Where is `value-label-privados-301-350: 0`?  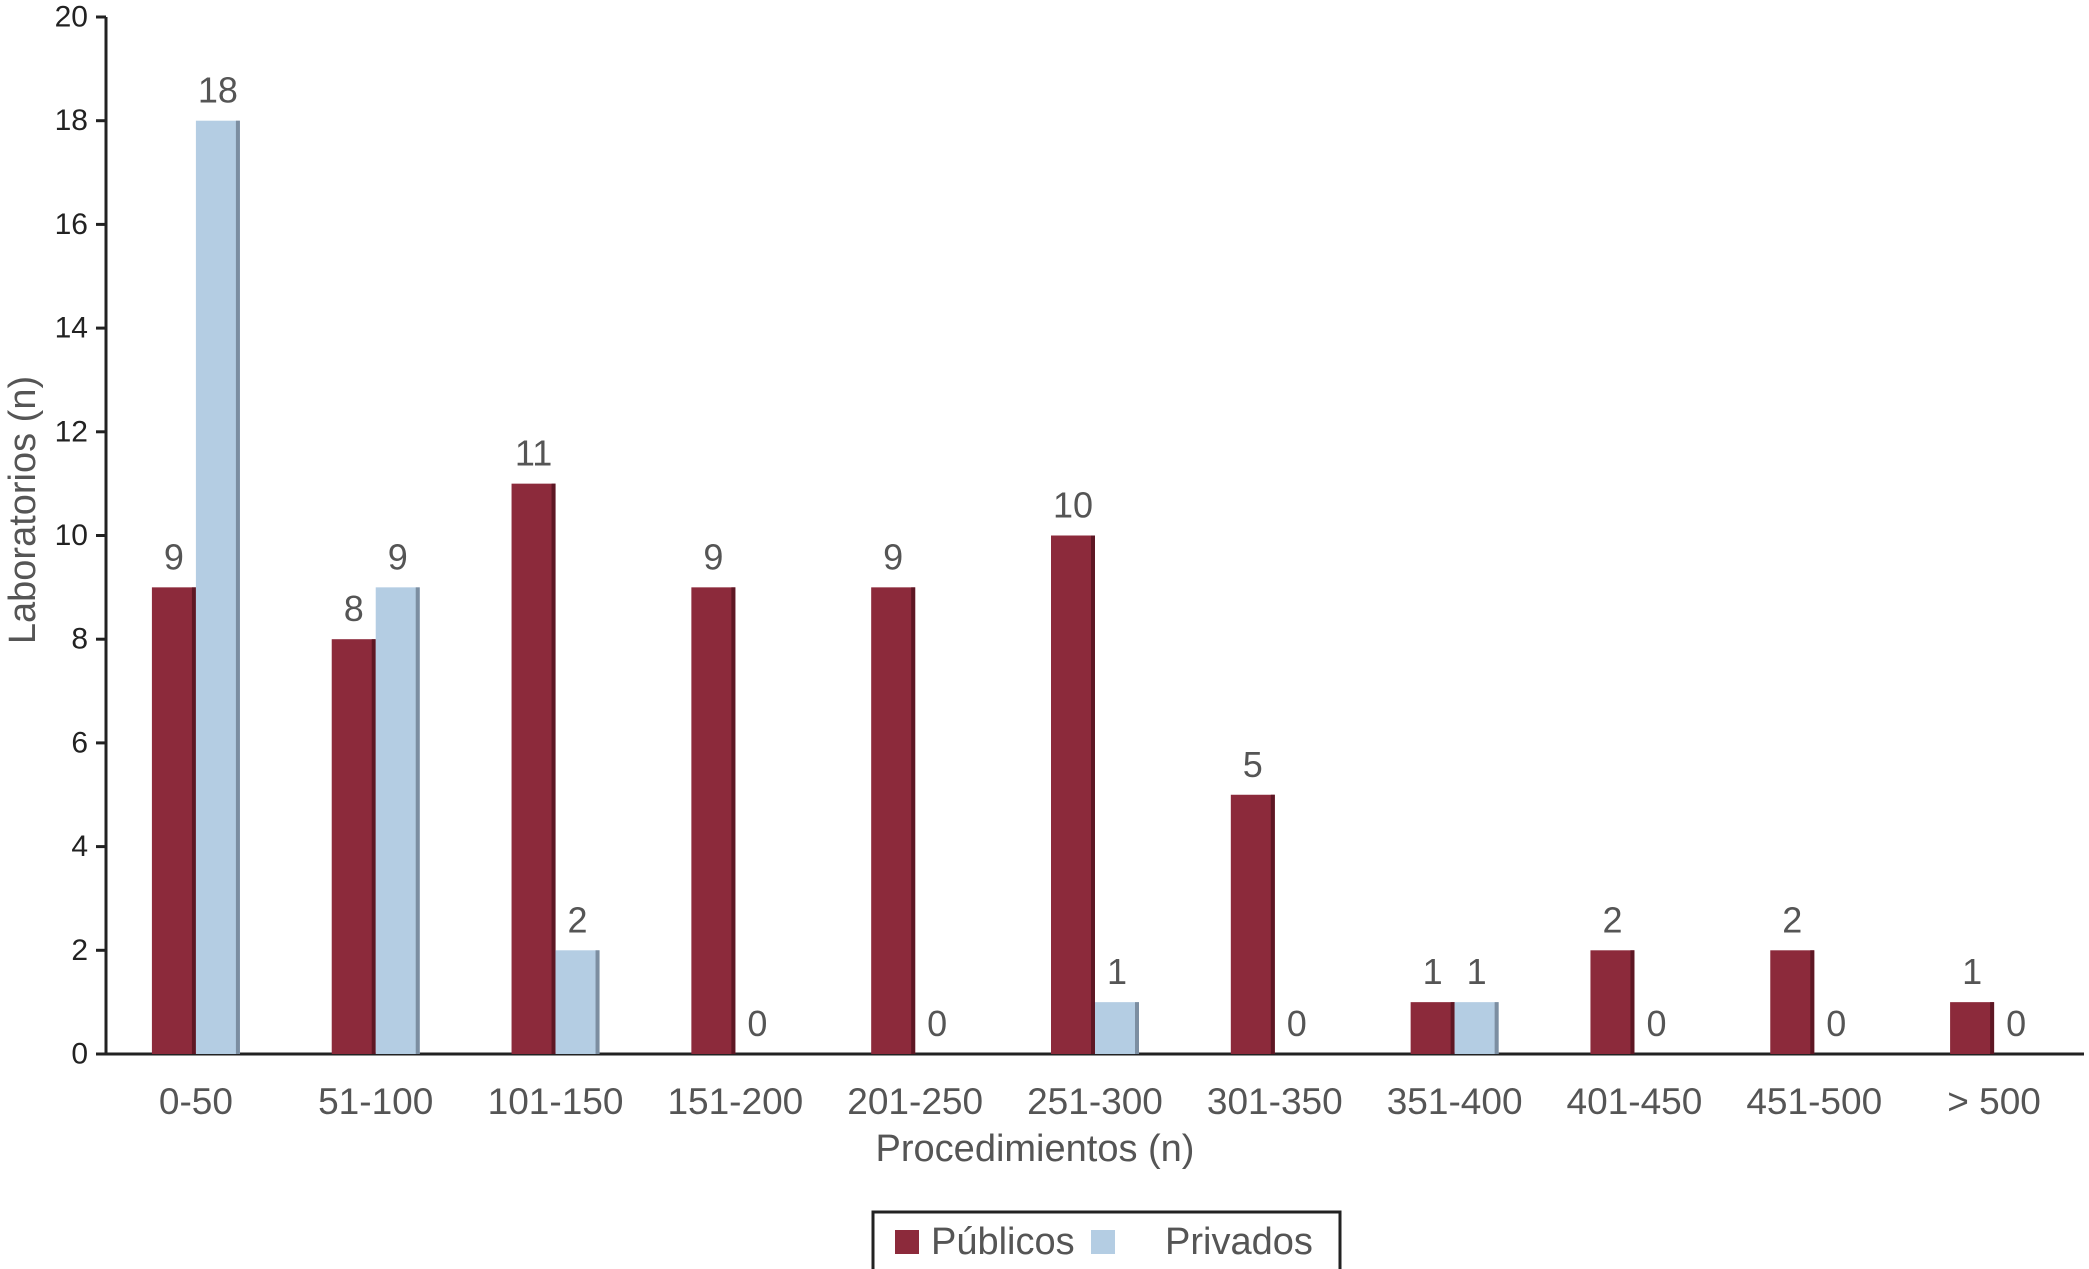
value-label-privados-301-350: 0 is located at coordinates (1297, 1023).